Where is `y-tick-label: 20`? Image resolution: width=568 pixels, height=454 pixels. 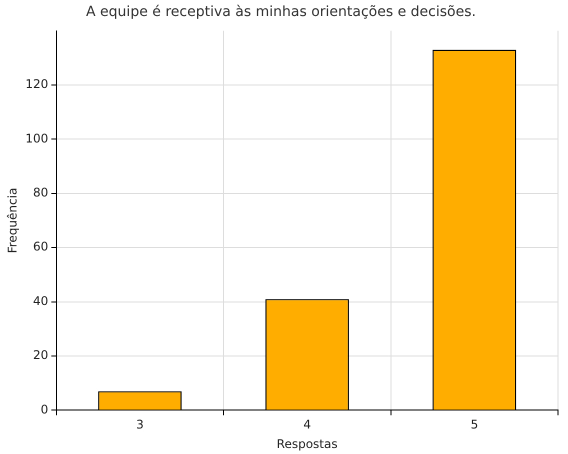 y-tick-label: 20 is located at coordinates (40, 355).